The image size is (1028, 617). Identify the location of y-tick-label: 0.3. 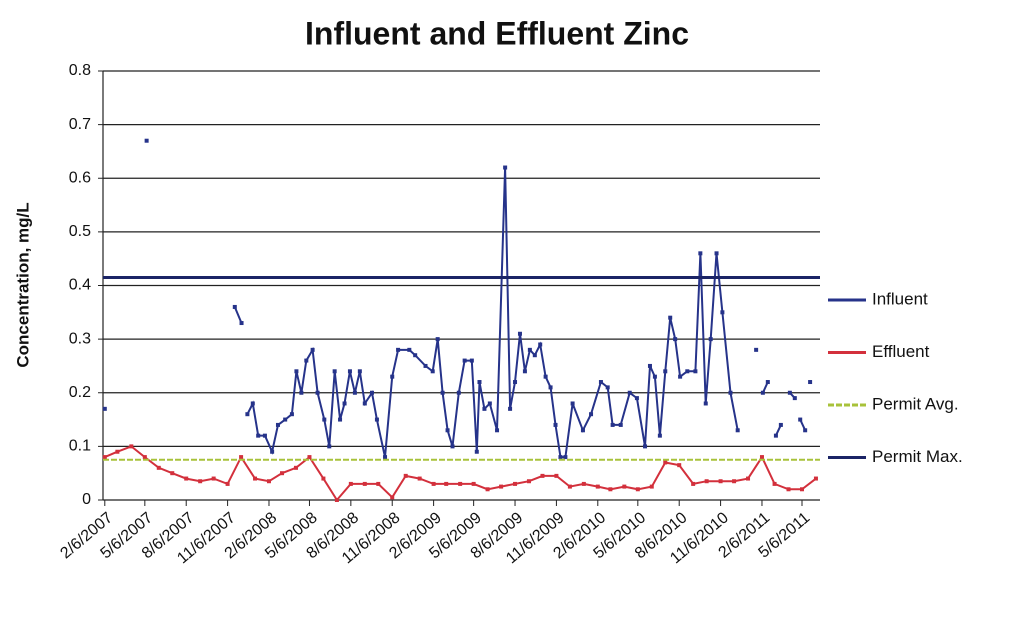
(80, 338).